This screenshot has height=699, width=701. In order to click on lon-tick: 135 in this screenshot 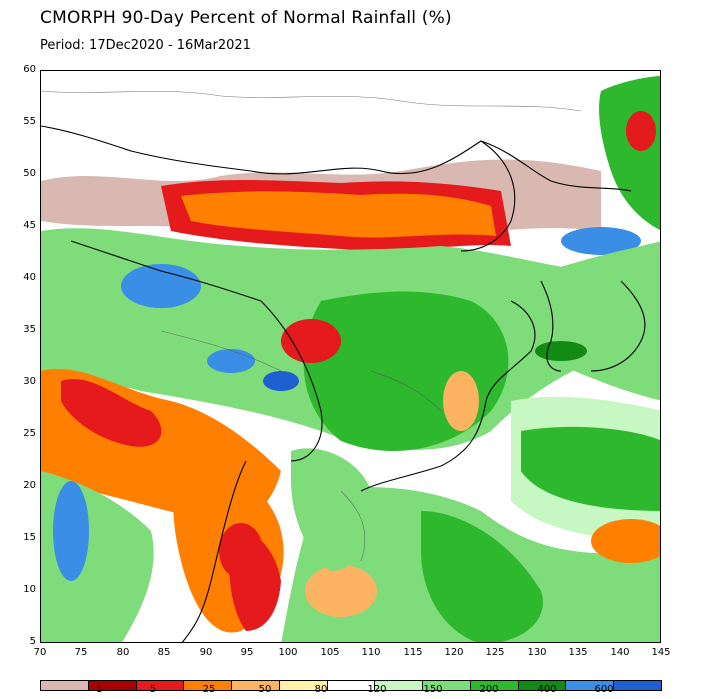, I will do `click(578, 652)`.